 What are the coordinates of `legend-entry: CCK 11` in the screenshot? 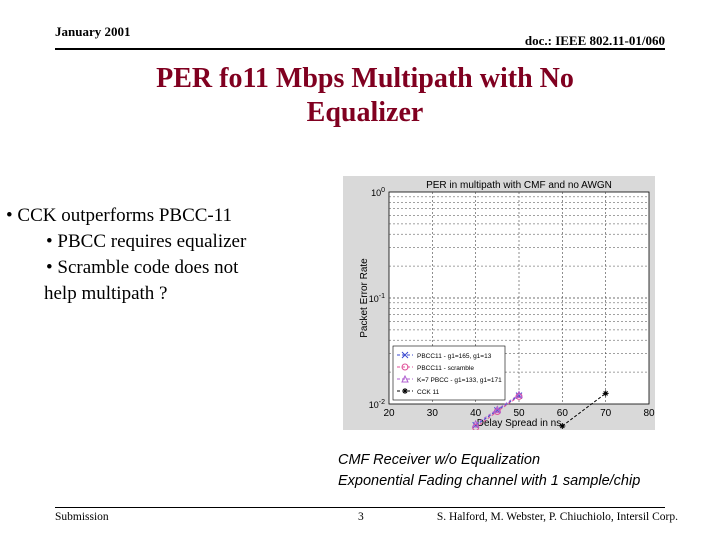 It's located at (428, 392).